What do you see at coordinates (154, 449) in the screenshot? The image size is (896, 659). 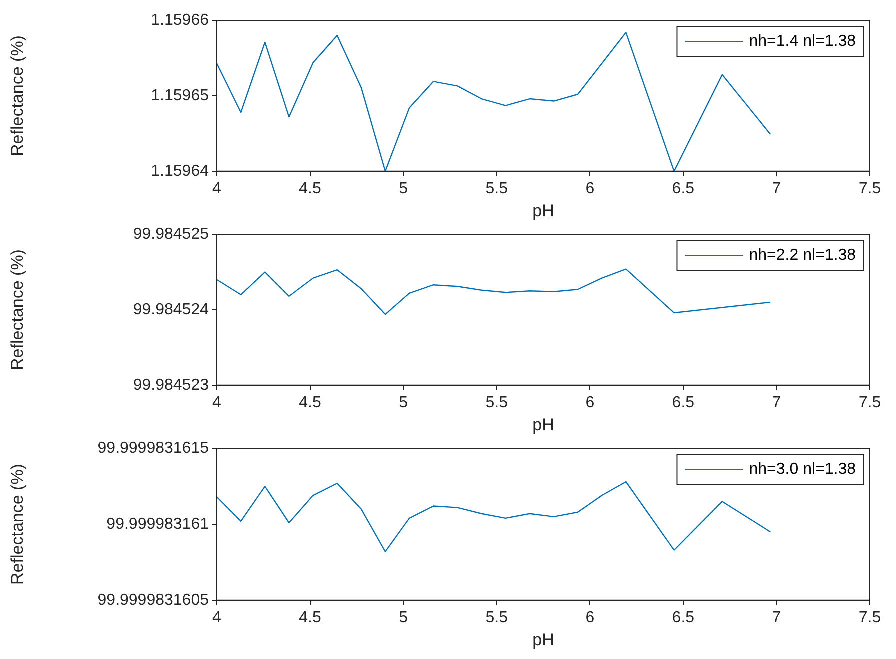 I see `y-tick-label: 99.9999831615` at bounding box center [154, 449].